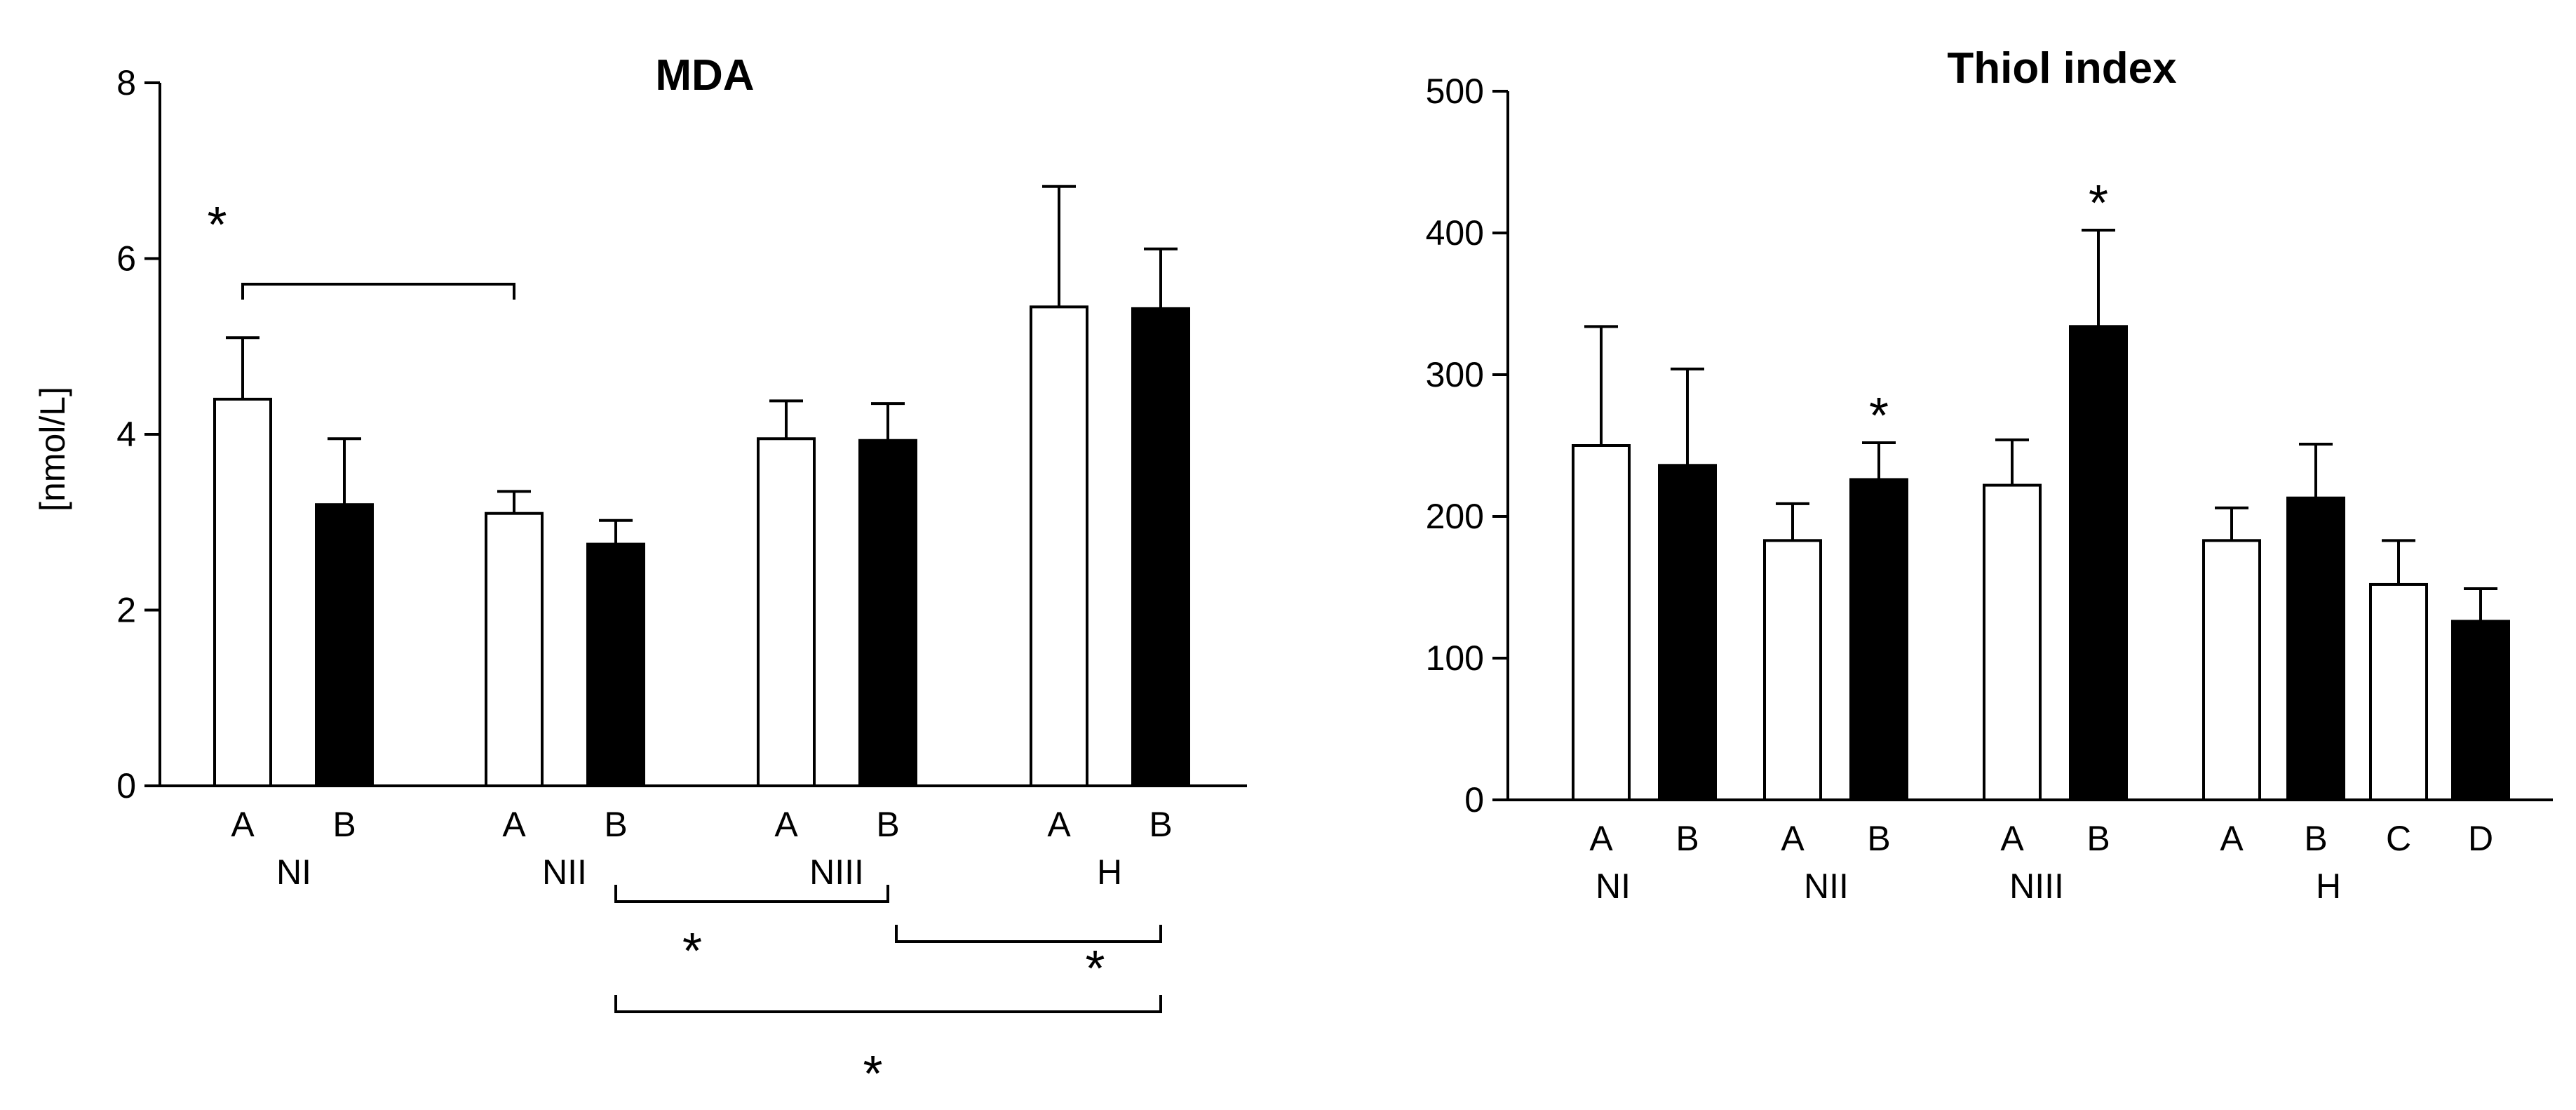 The height and width of the screenshot is (1110, 2576). I want to click on y-tick-label: 200, so click(1455, 516).